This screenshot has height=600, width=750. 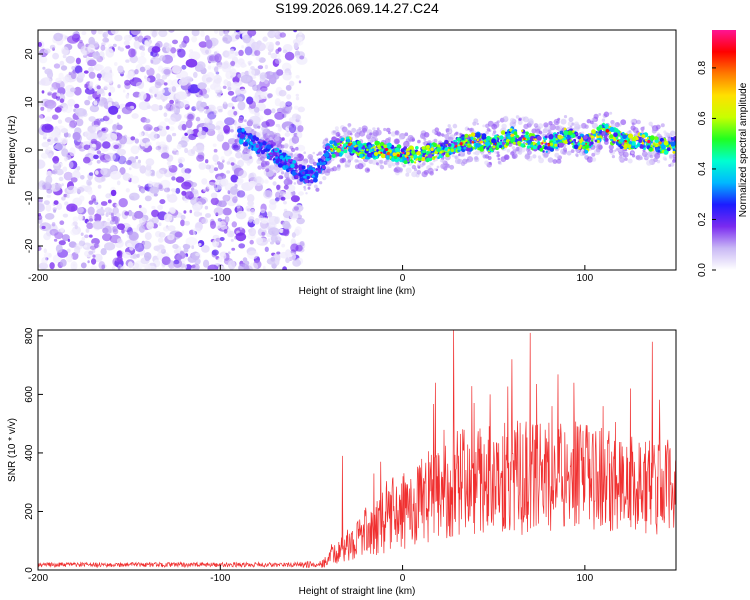 I want to click on y-tick-label: 0, so click(x=29, y=150).